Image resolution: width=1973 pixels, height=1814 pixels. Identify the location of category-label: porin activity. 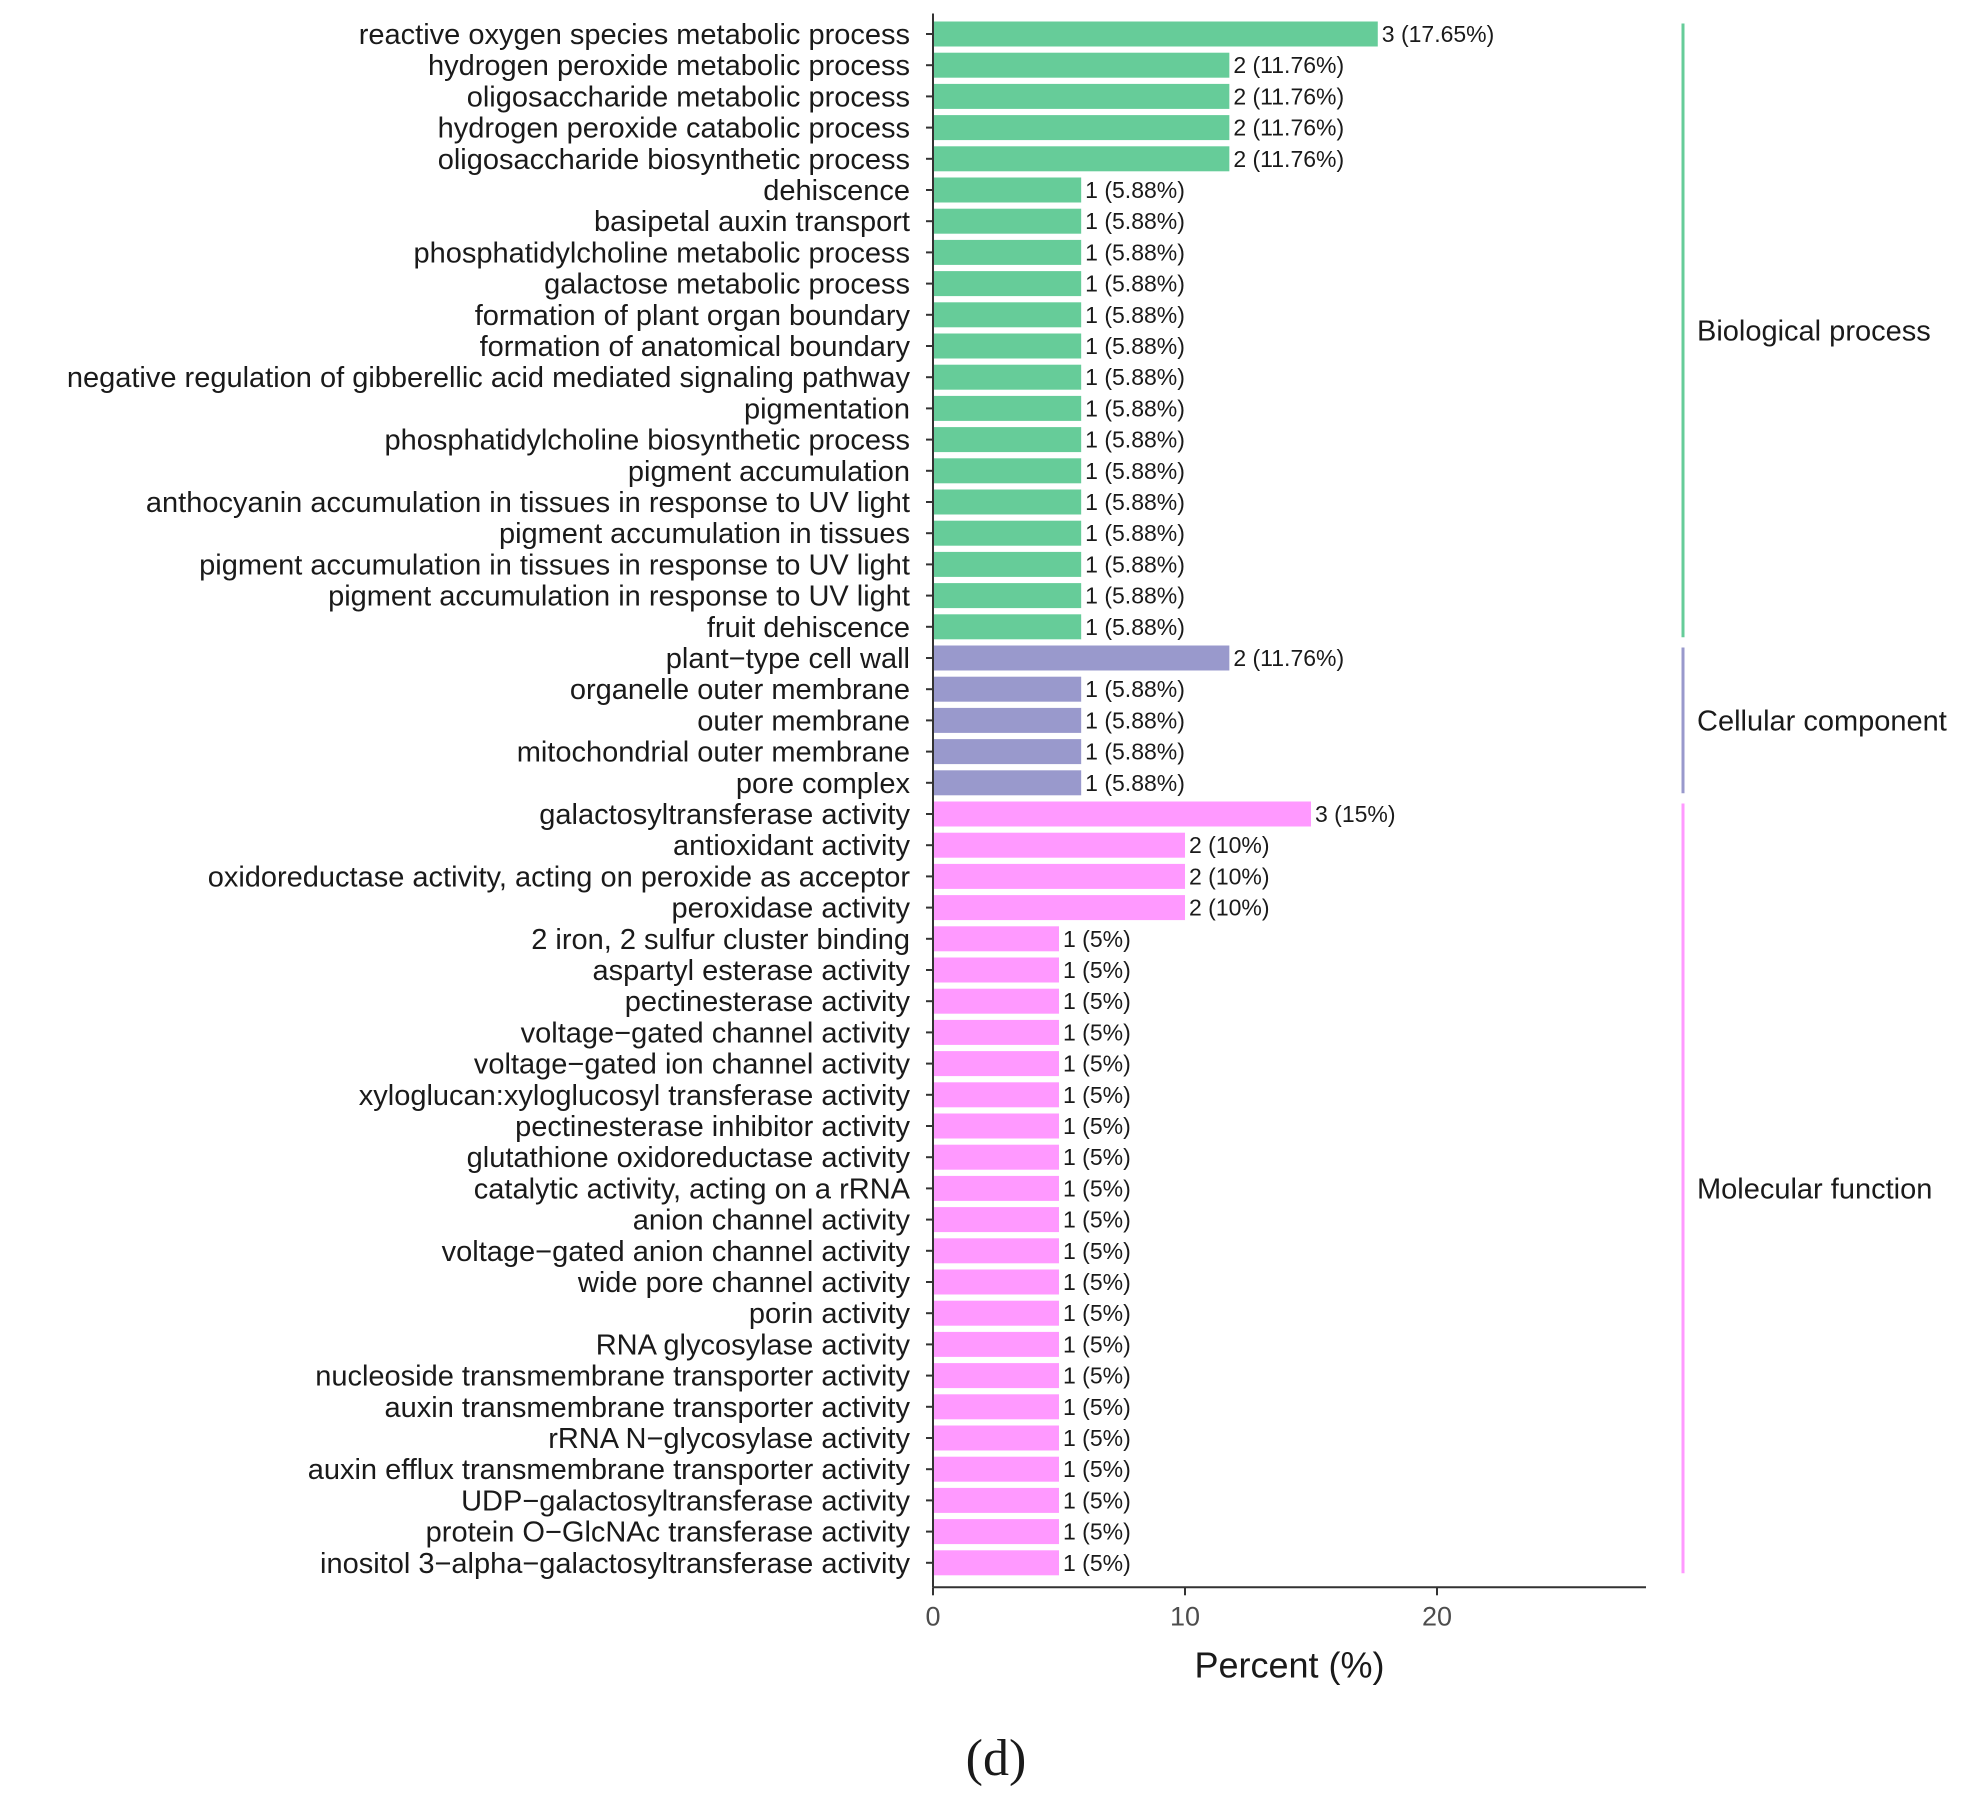
(830, 1314).